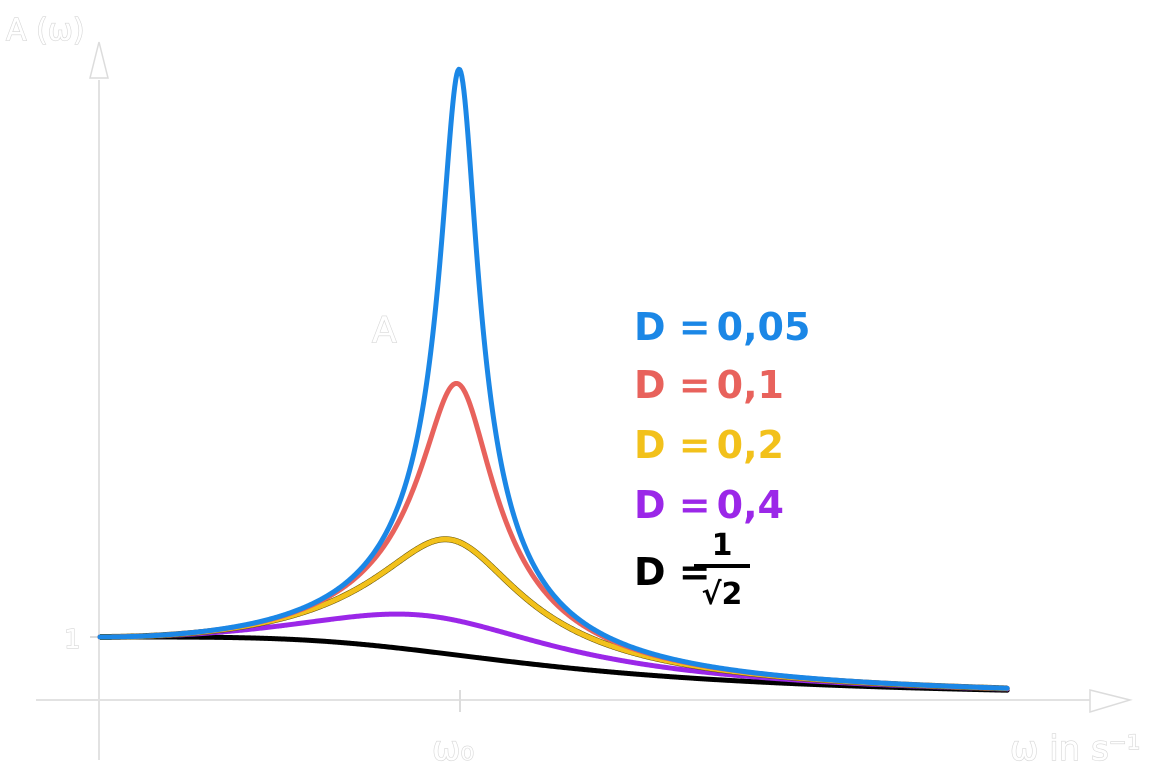 The height and width of the screenshot is (781, 1163). I want to click on y-axis-arrow, so click(99, 60).